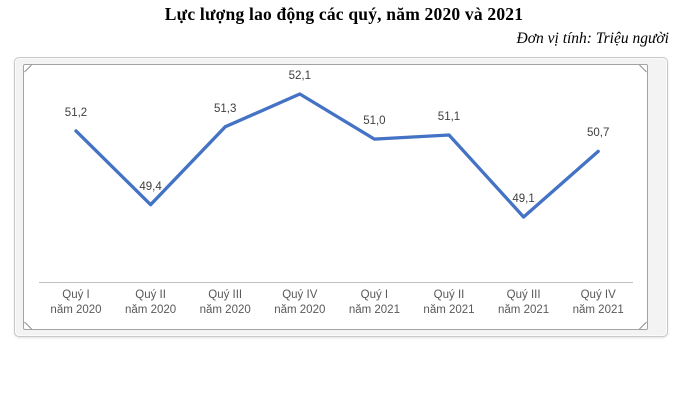 The image size is (688, 402). Describe the element at coordinates (449, 117) in the screenshot. I see `data-label: 51,1` at that location.